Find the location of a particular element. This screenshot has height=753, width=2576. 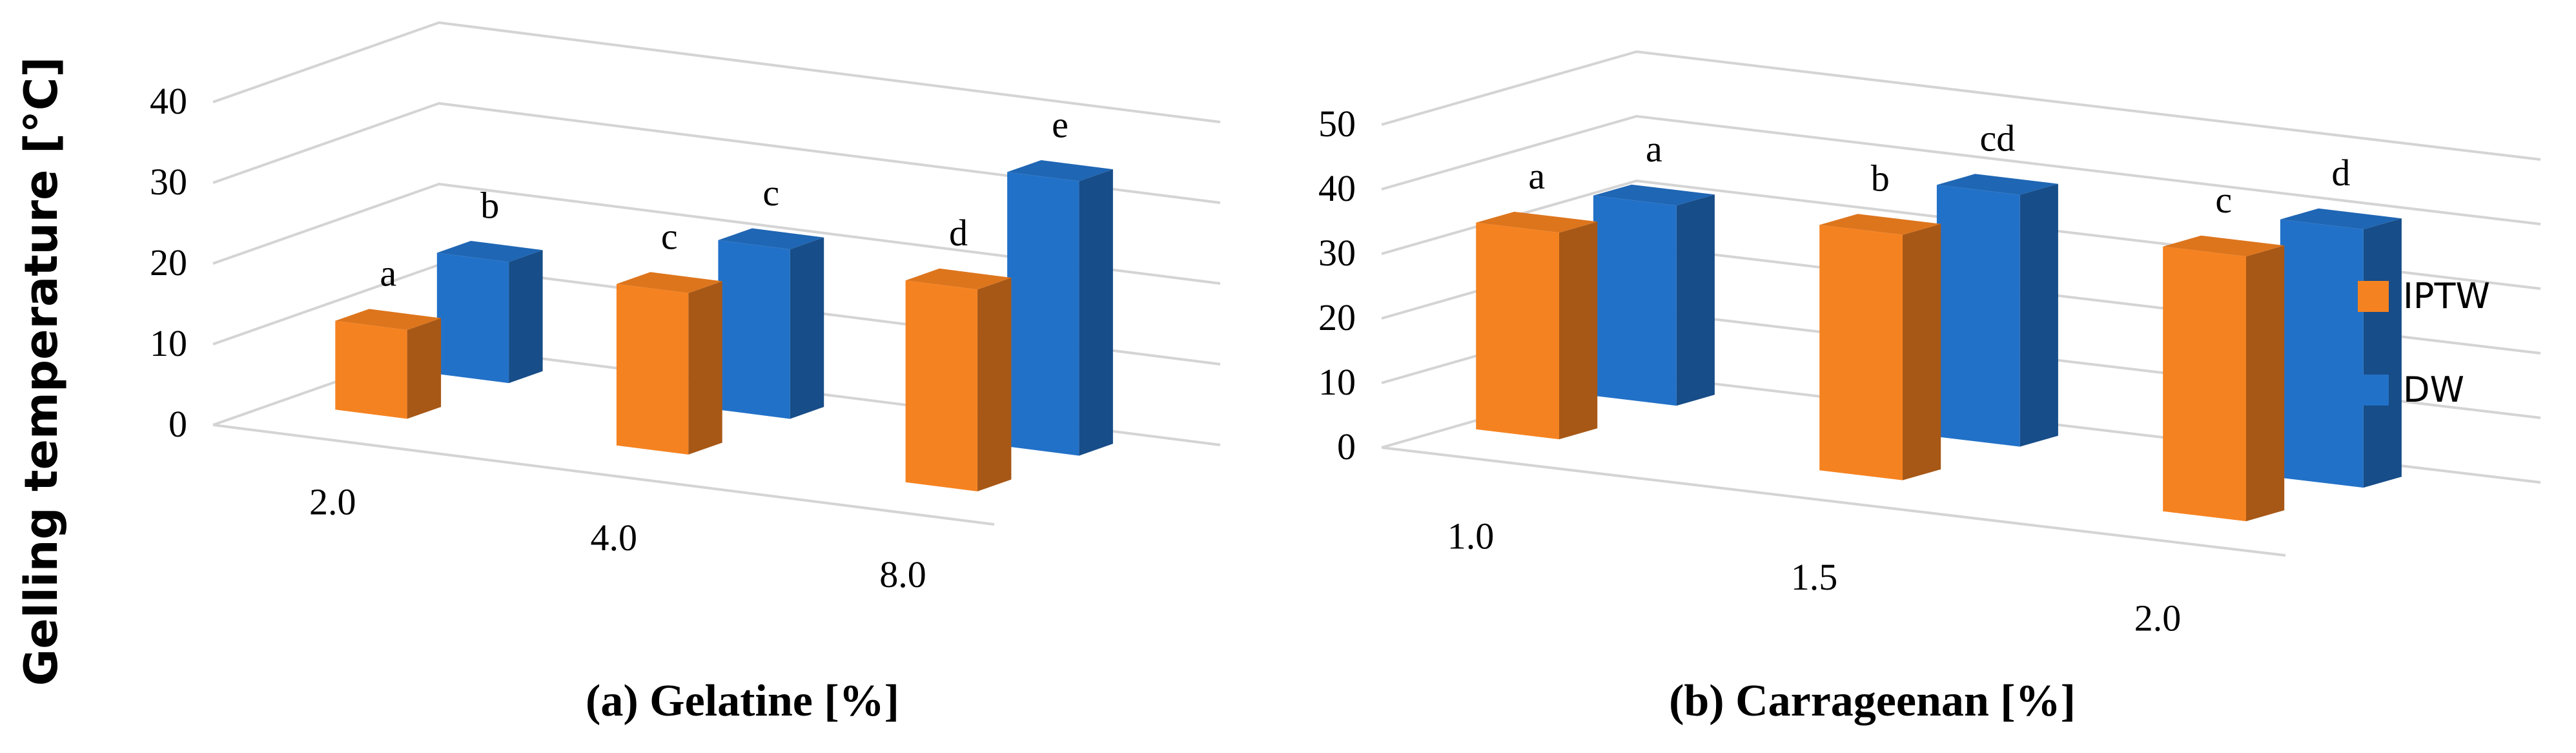

x-tick-label: 4.0 is located at coordinates (614, 538).